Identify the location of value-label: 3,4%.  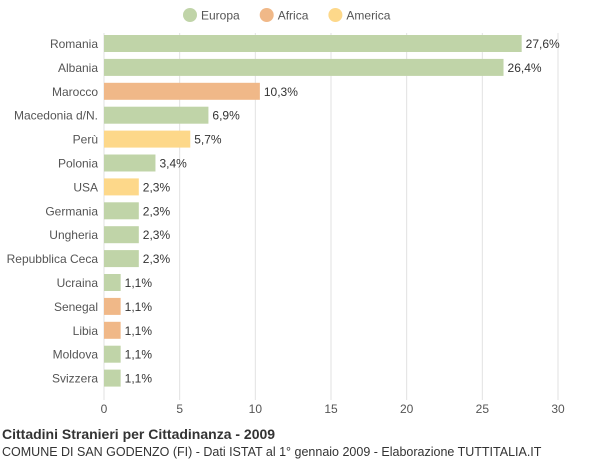
(173, 164).